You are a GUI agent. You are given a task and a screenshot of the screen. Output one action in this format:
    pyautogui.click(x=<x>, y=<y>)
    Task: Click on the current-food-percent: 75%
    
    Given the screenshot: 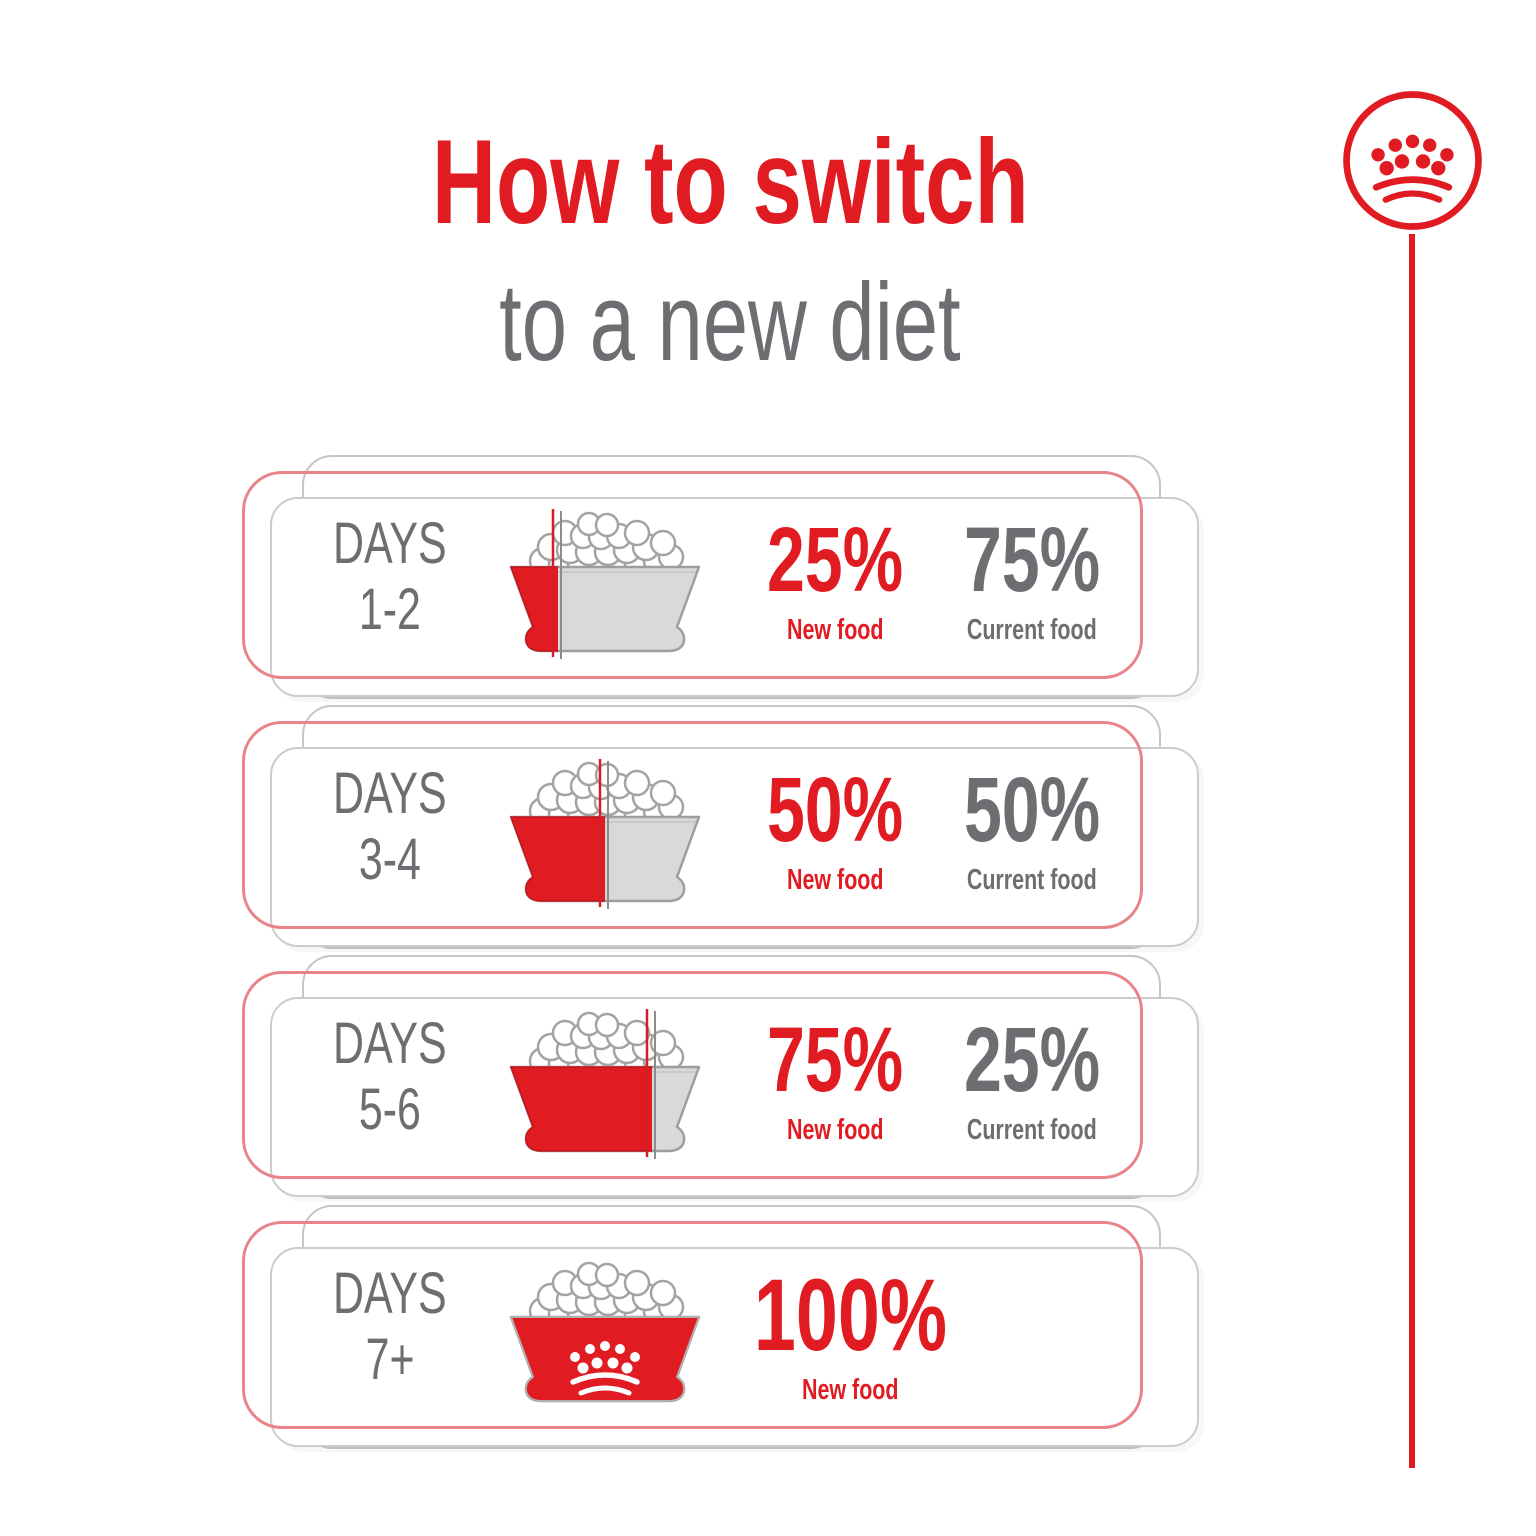 What is the action you would take?
    pyautogui.click(x=1032, y=560)
    